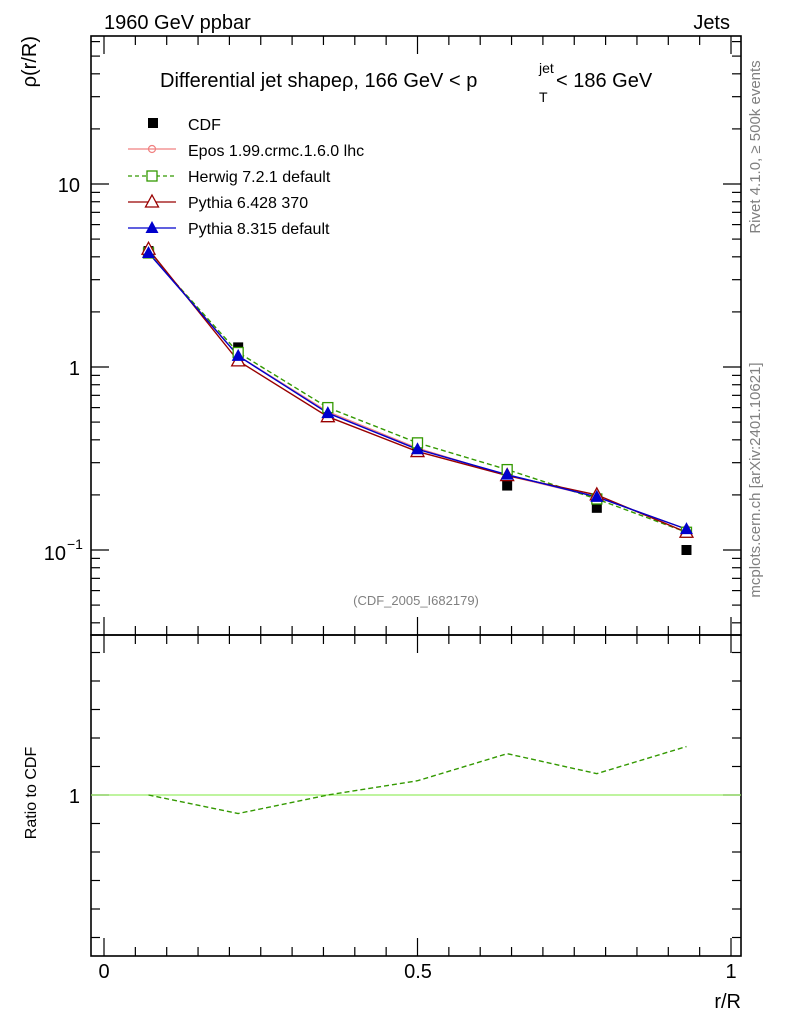 The height and width of the screenshot is (1024, 786). What do you see at coordinates (418, 972) in the screenshot?
I see `x-tick-label-0p5: 0.5` at bounding box center [418, 972].